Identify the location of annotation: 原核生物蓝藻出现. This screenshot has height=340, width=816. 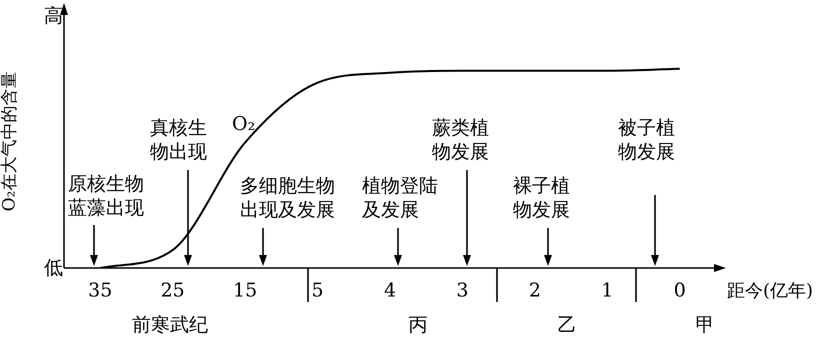
(106, 196).